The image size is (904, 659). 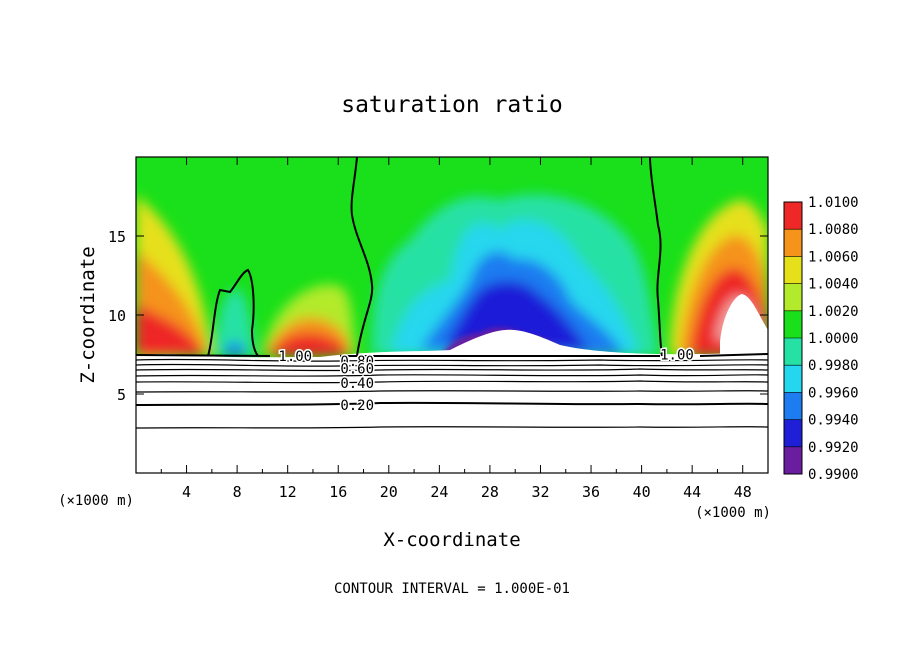 What do you see at coordinates (452, 589) in the screenshot?
I see `contour-interval-note: CONTOUR INTERVAL = 1.000E-01` at bounding box center [452, 589].